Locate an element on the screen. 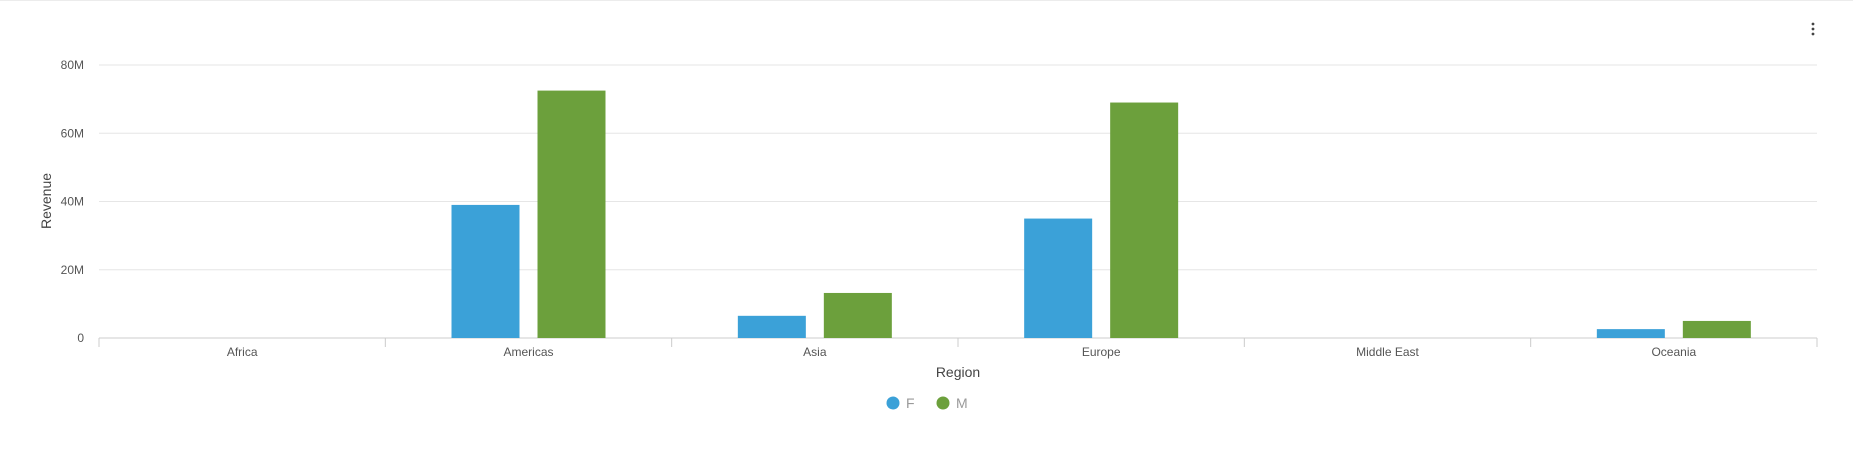 This screenshot has height=449, width=1853. y-axis-title: Revenue is located at coordinates (46, 201).